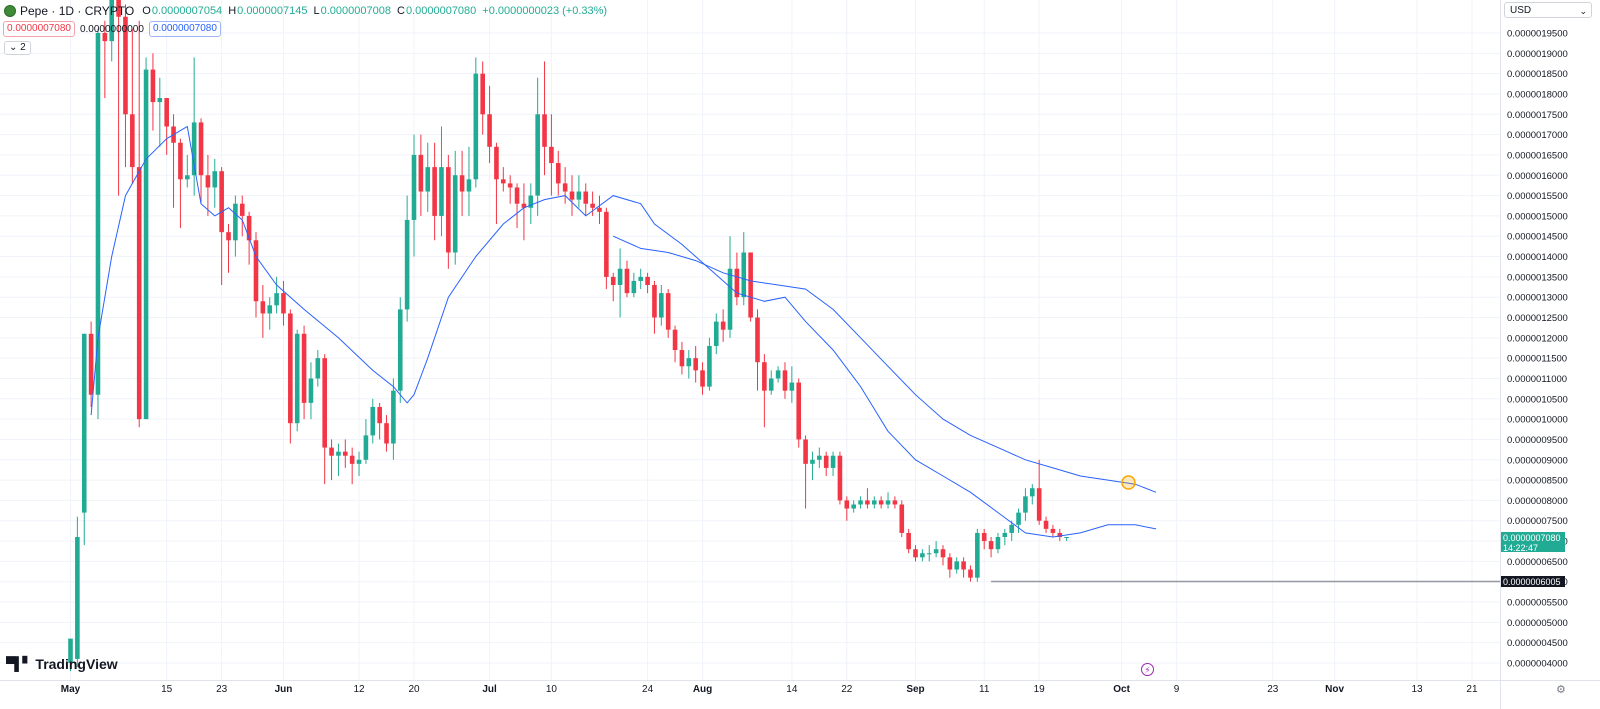 The height and width of the screenshot is (709, 1600). What do you see at coordinates (39, 29) in the screenshot?
I see `indicator-value-red: 0.0000007080` at bounding box center [39, 29].